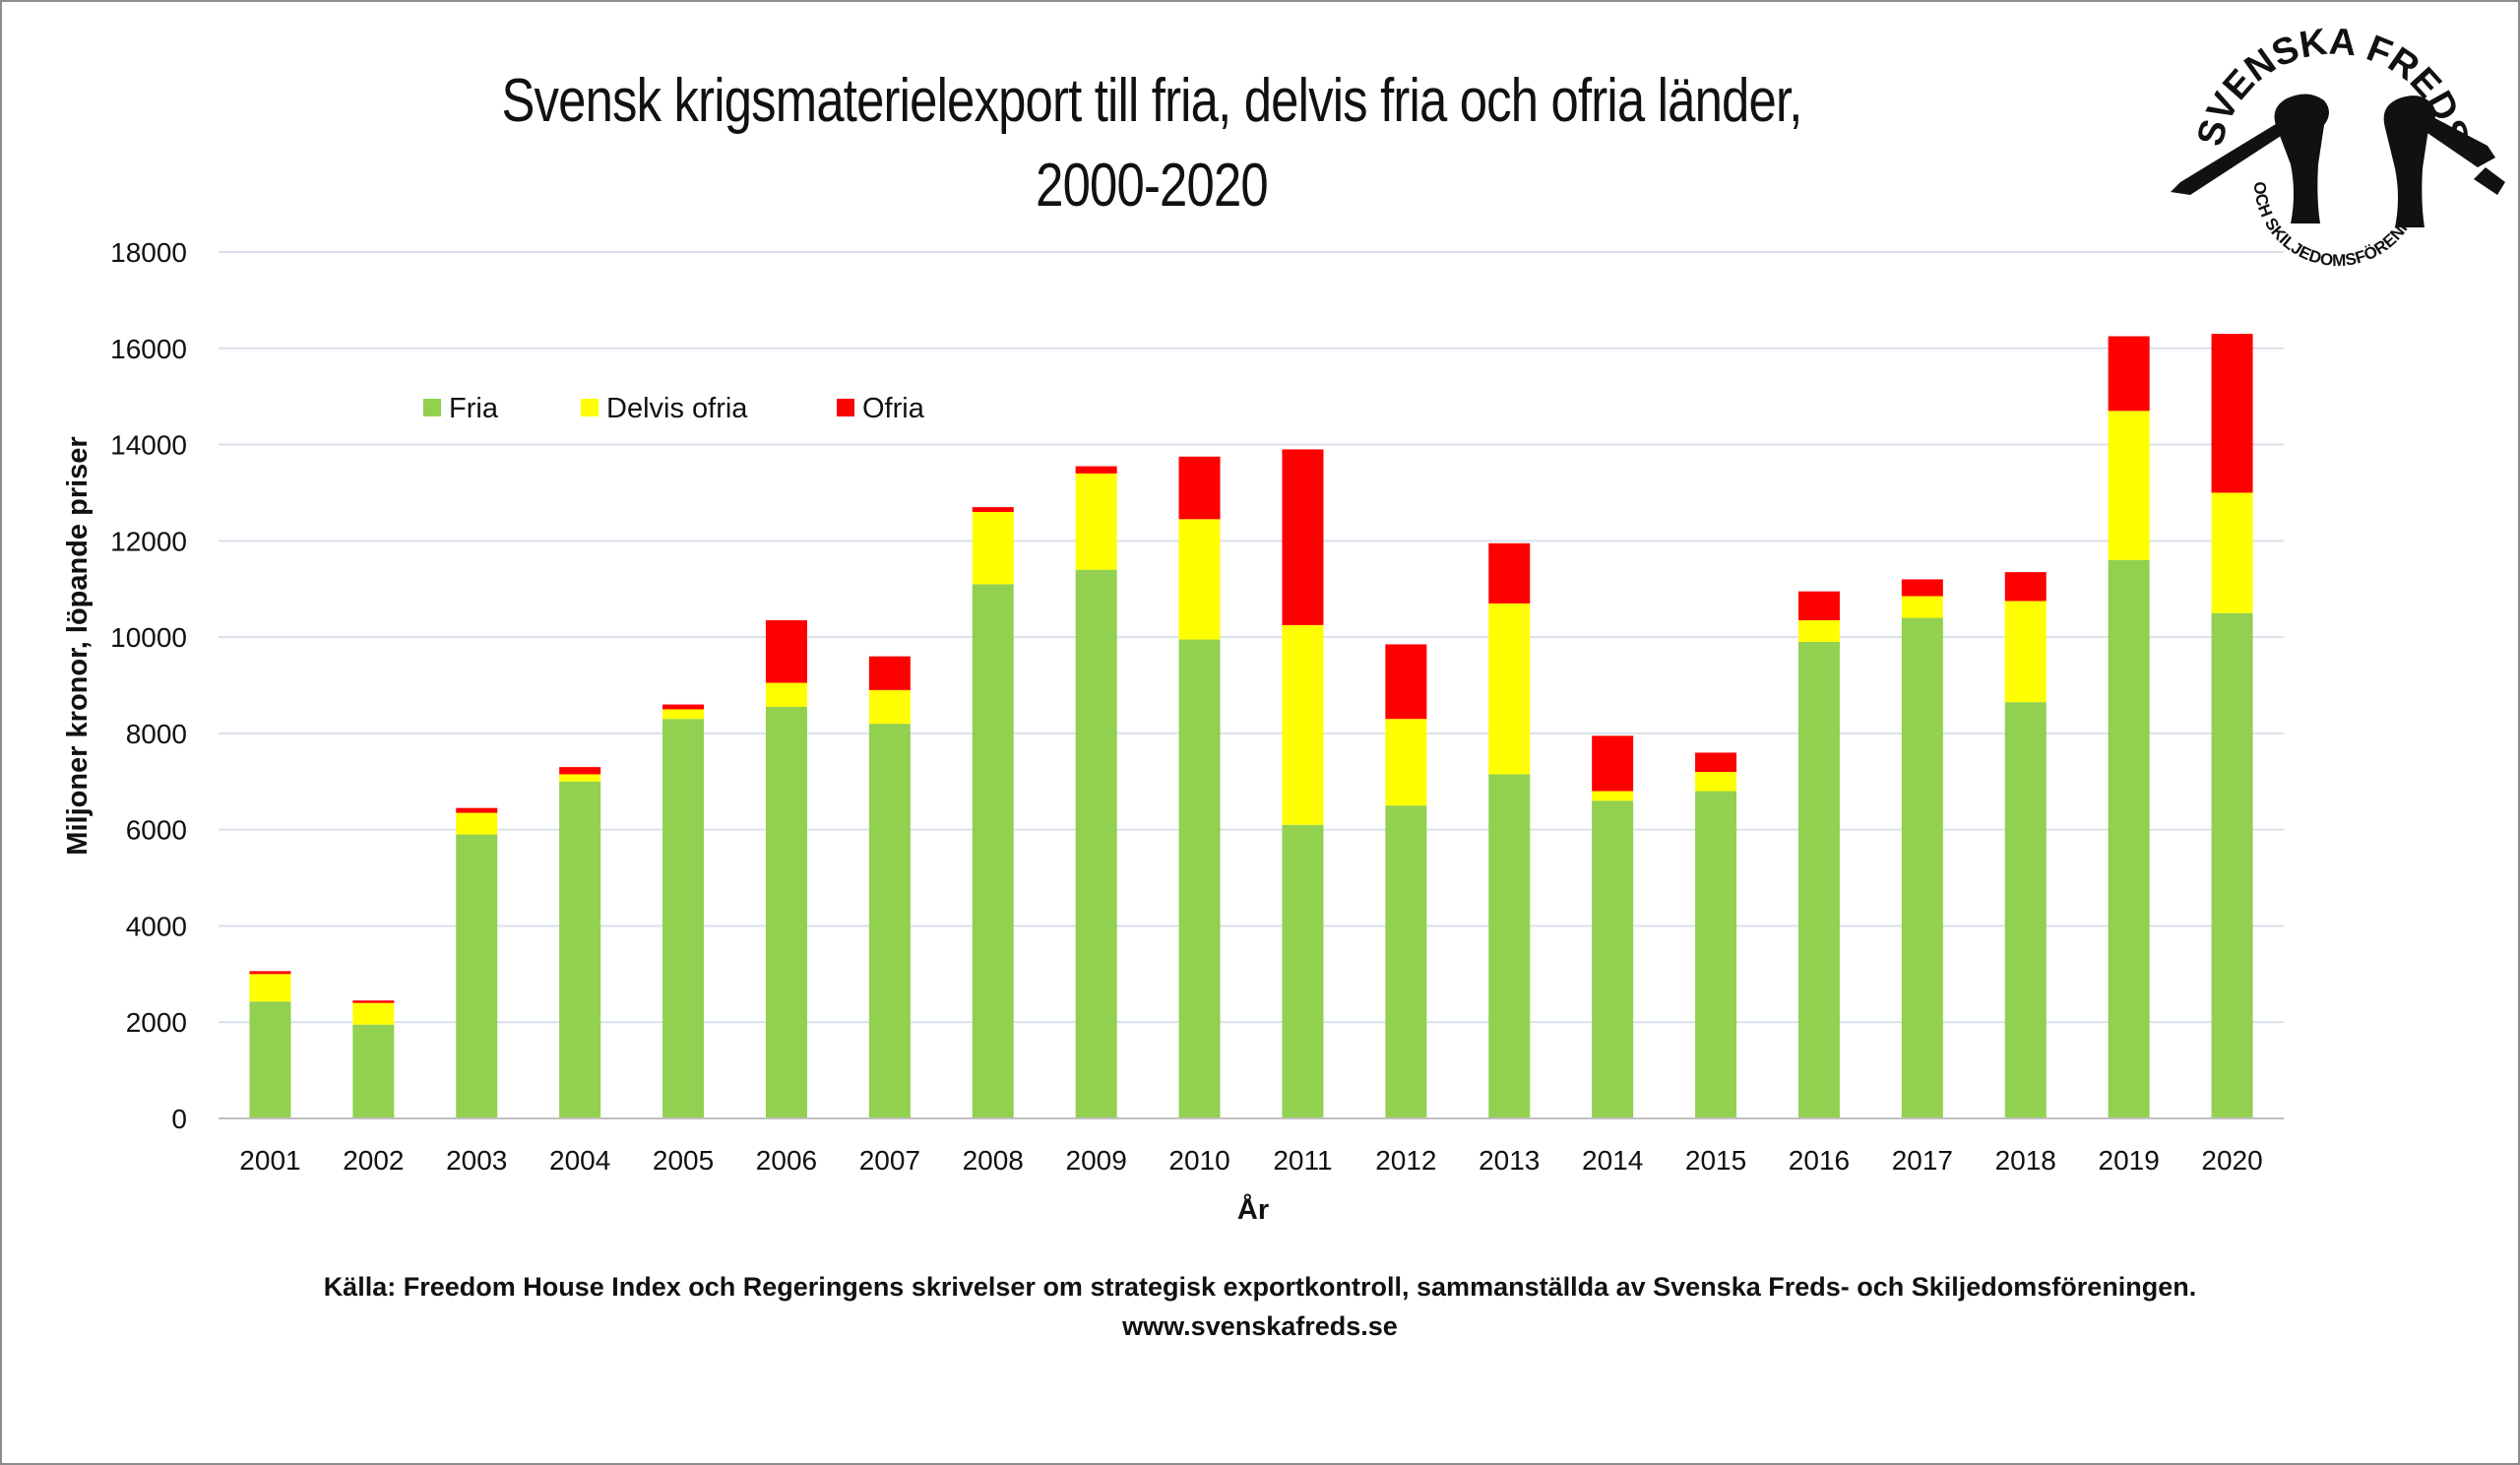 The height and width of the screenshot is (1465, 2520). What do you see at coordinates (2025, 587) in the screenshot?
I see `bar-ofria-2018` at bounding box center [2025, 587].